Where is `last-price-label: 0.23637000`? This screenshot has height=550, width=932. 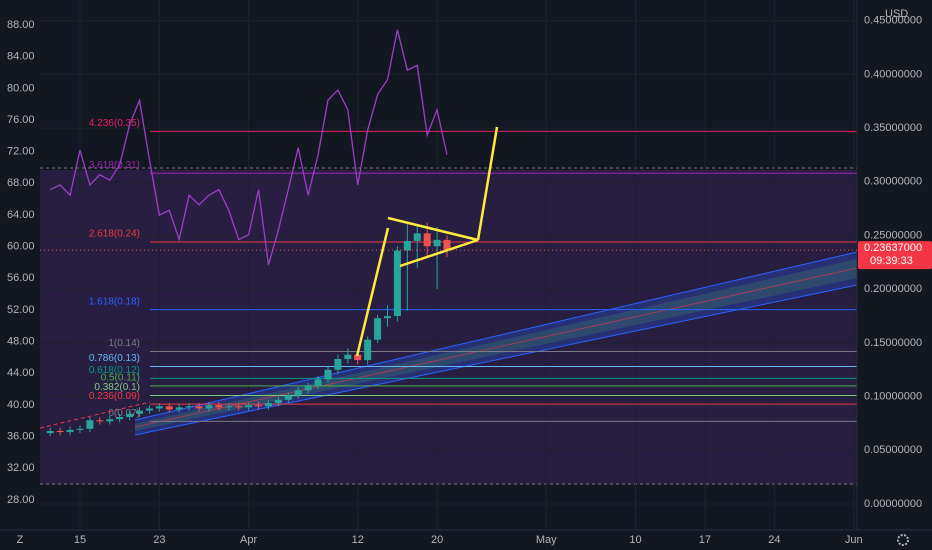 last-price-label: 0.23637000 is located at coordinates (893, 248).